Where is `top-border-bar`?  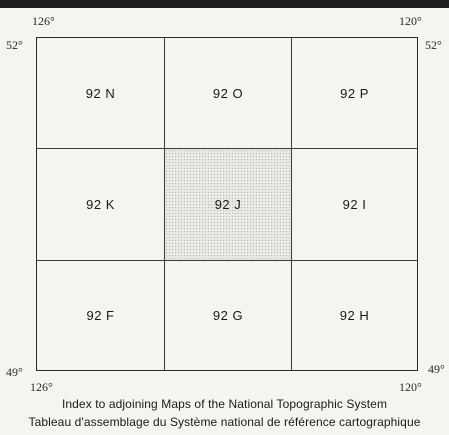
top-border-bar is located at coordinates (224, 4).